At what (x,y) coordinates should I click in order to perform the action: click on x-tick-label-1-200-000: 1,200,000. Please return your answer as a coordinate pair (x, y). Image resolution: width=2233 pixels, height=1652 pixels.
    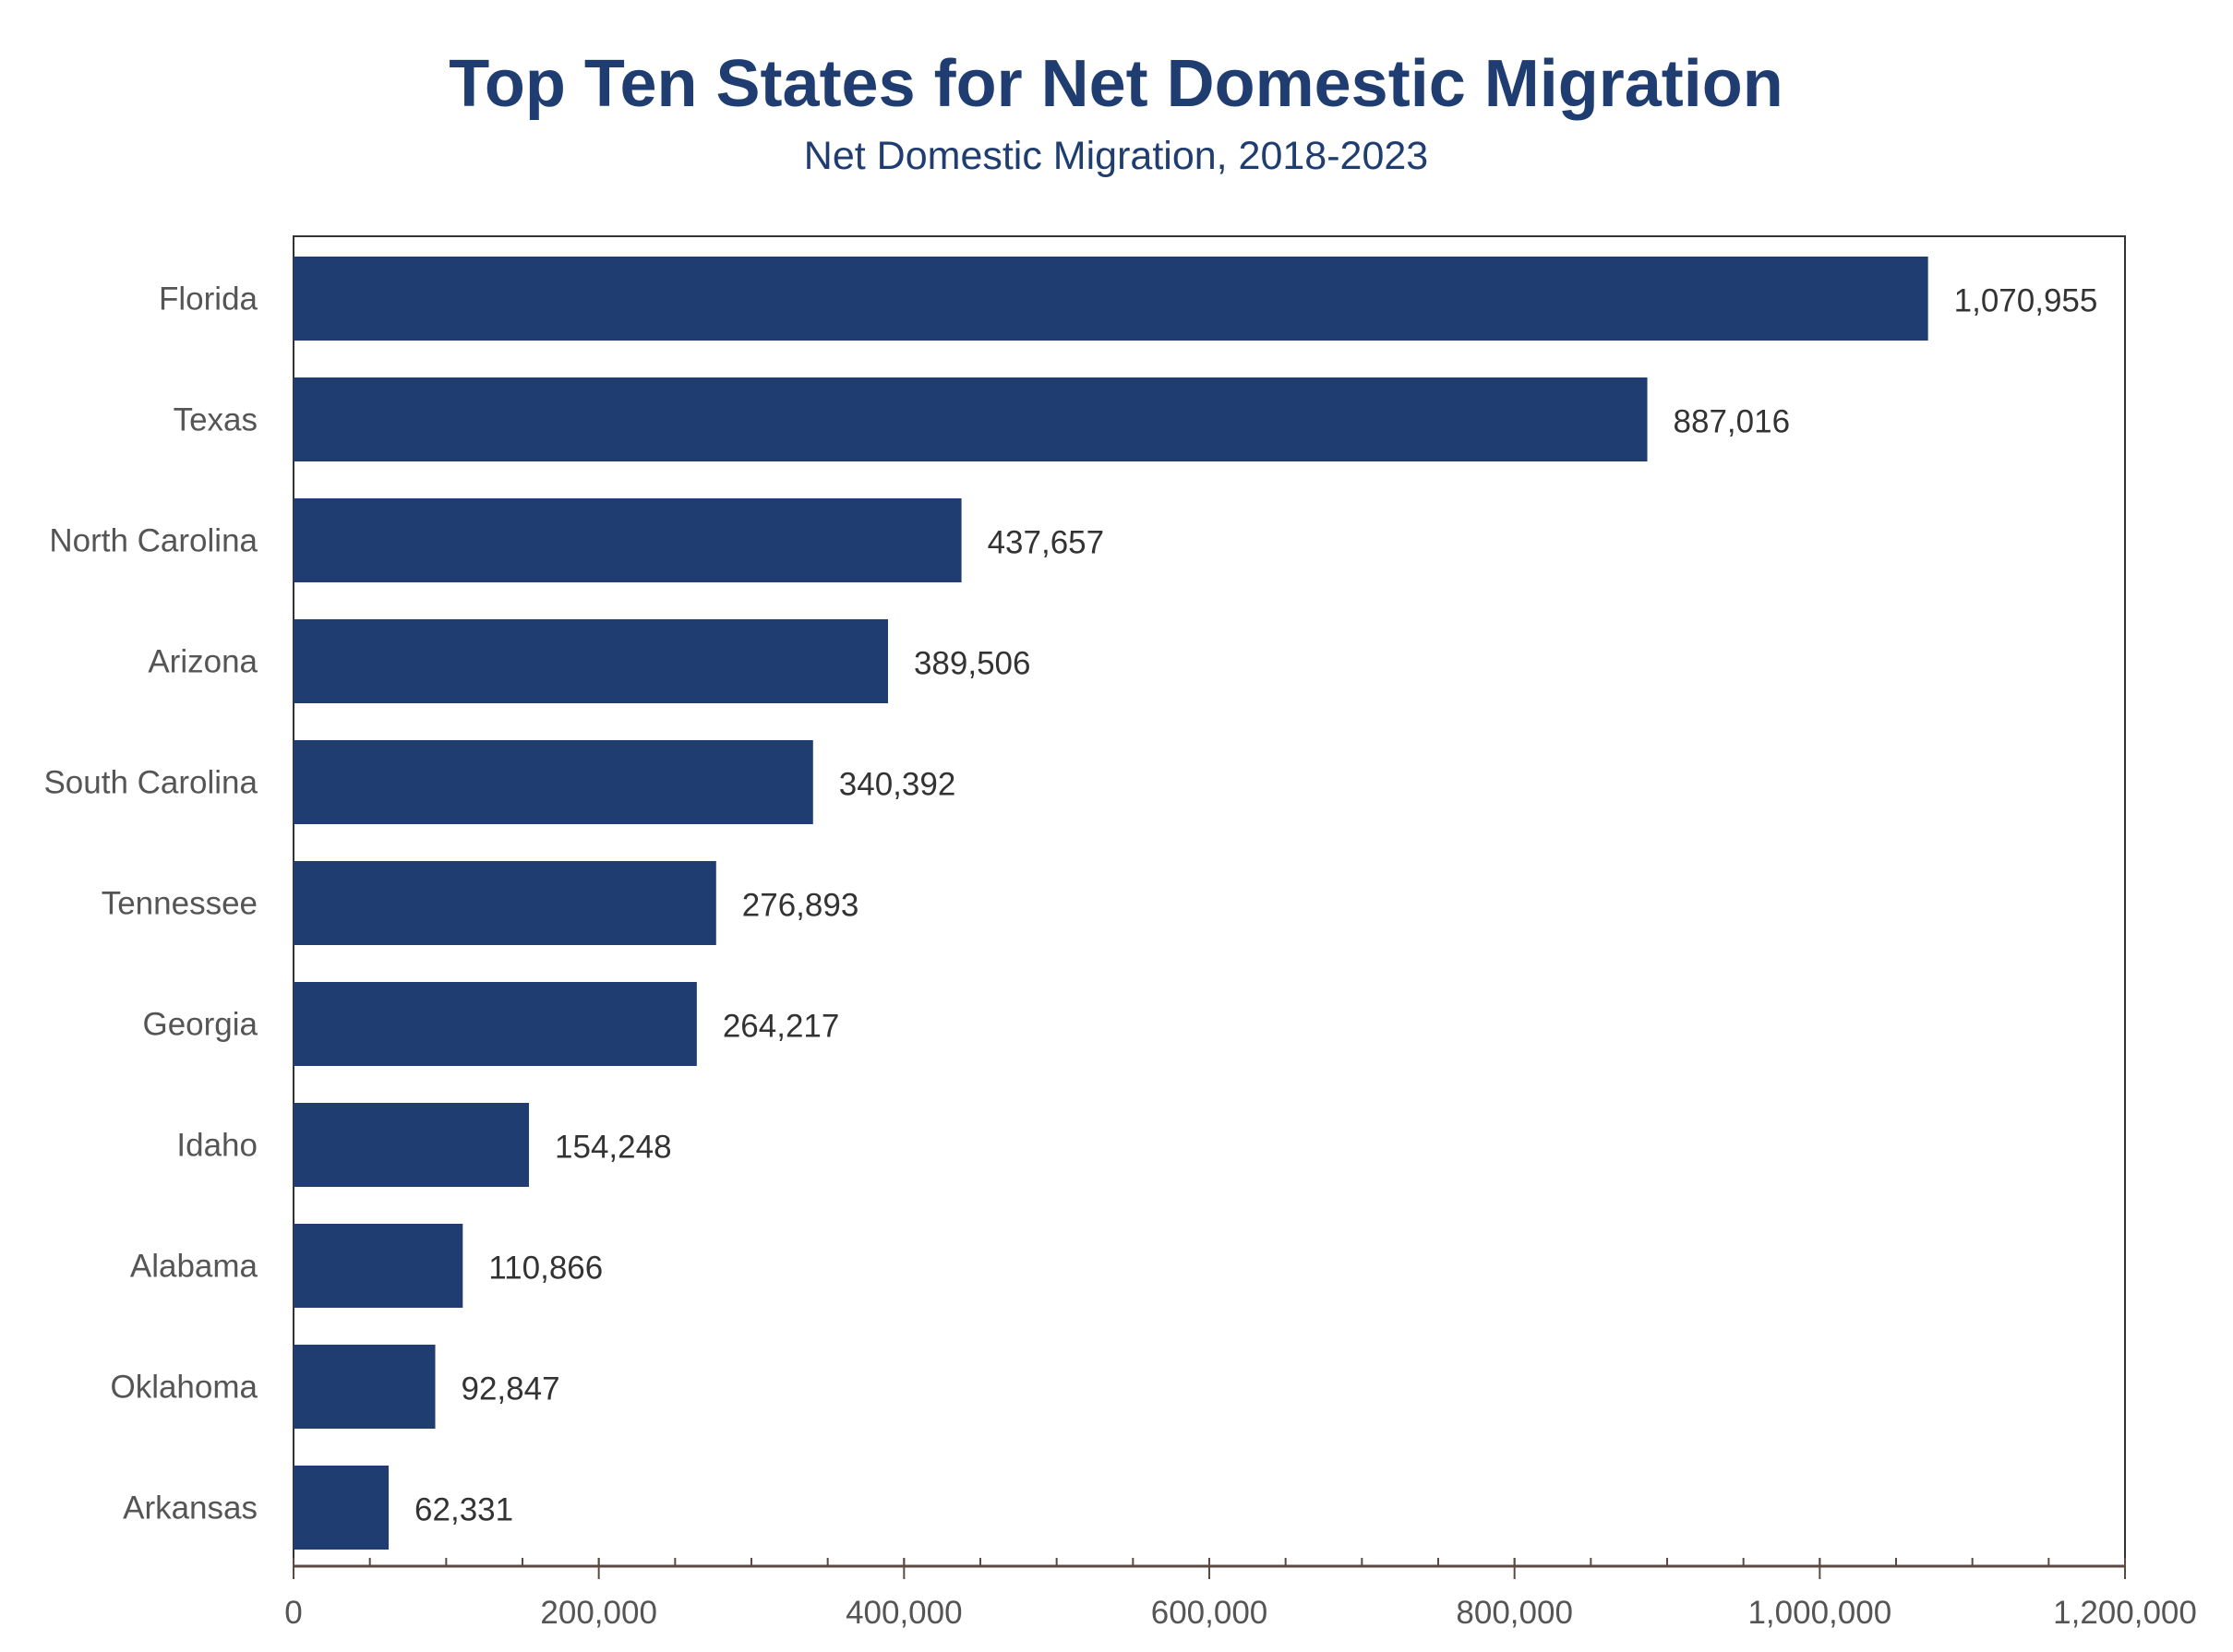
    Looking at the image, I should click on (2125, 1613).